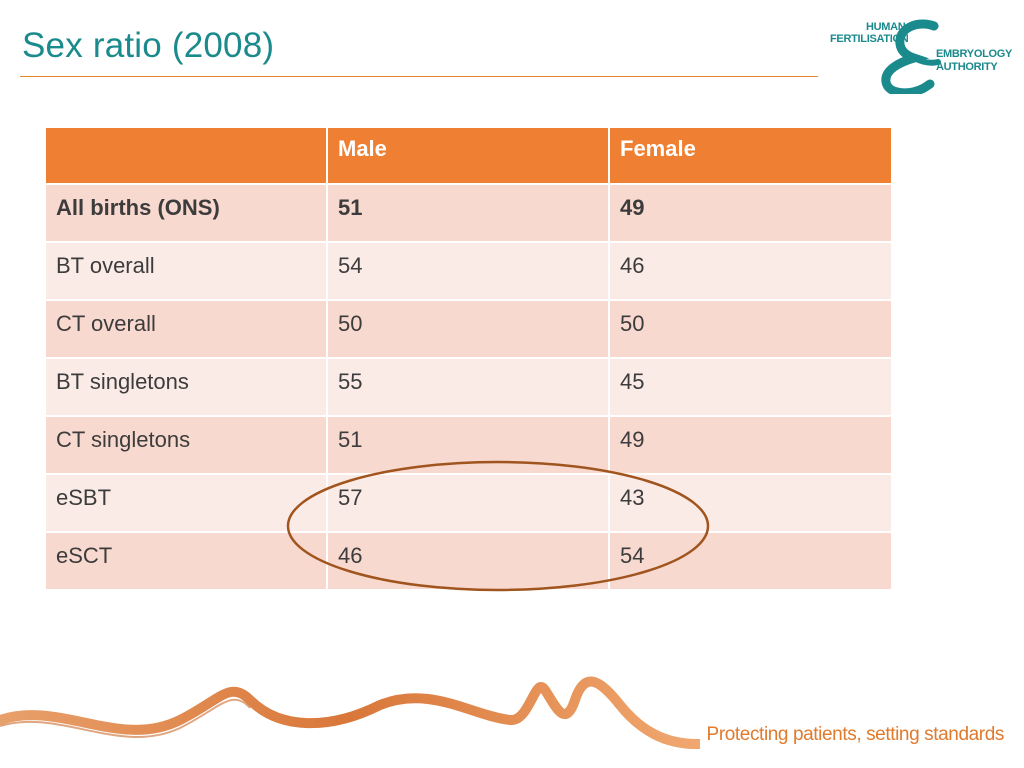 This screenshot has height=768, width=1024. What do you see at coordinates (911, 56) in the screenshot?
I see `ampersand-logo-icon` at bounding box center [911, 56].